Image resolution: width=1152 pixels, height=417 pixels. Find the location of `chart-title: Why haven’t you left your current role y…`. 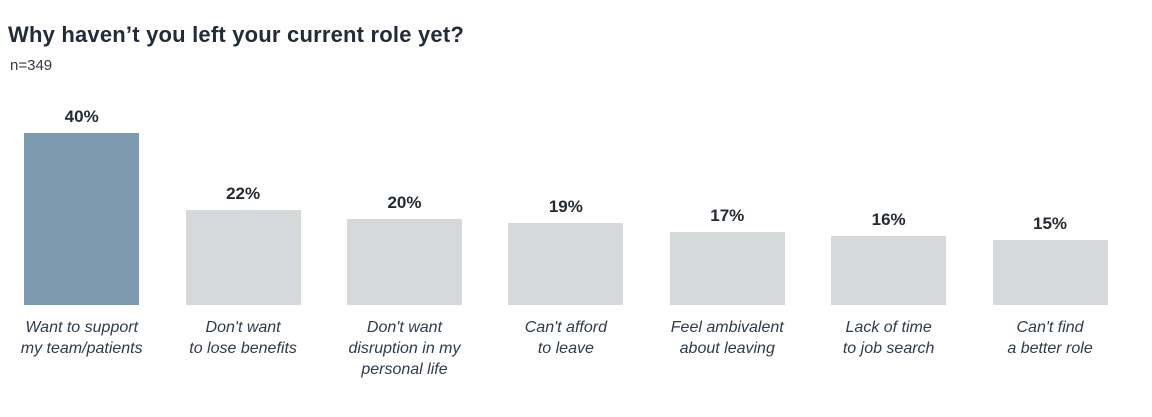

chart-title: Why haven’t you left your current role y… is located at coordinates (236, 34).